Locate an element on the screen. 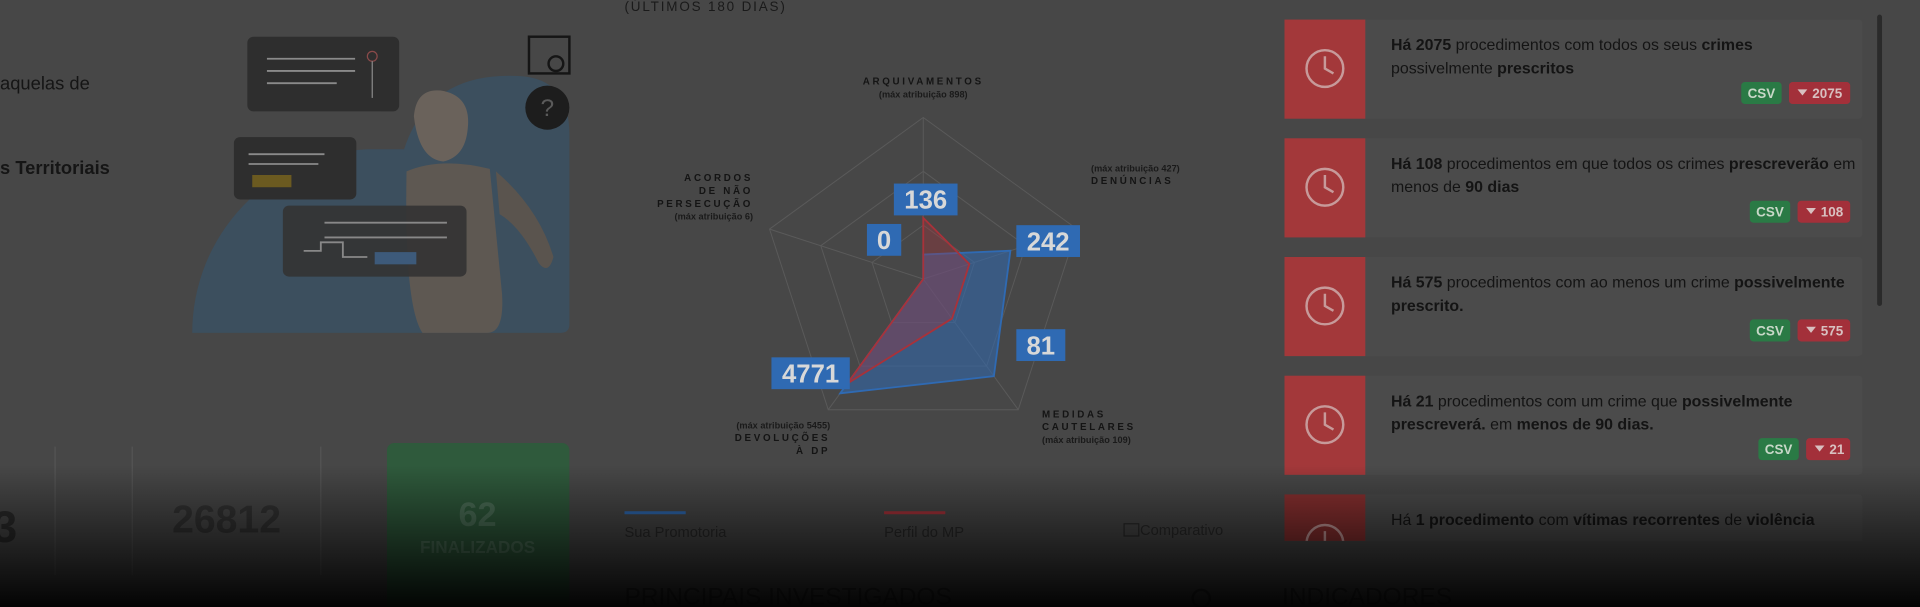 This screenshot has width=1920, height=607. period-label: (ÚLTIMOS 180 DIAS) is located at coordinates (705, 7).